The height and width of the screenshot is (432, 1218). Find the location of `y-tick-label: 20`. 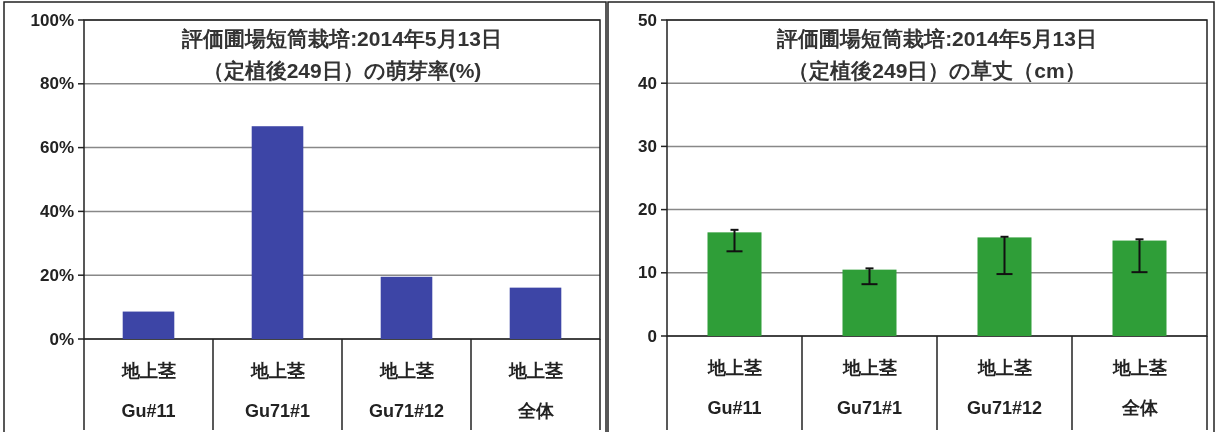

y-tick-label: 20 is located at coordinates (647, 210).